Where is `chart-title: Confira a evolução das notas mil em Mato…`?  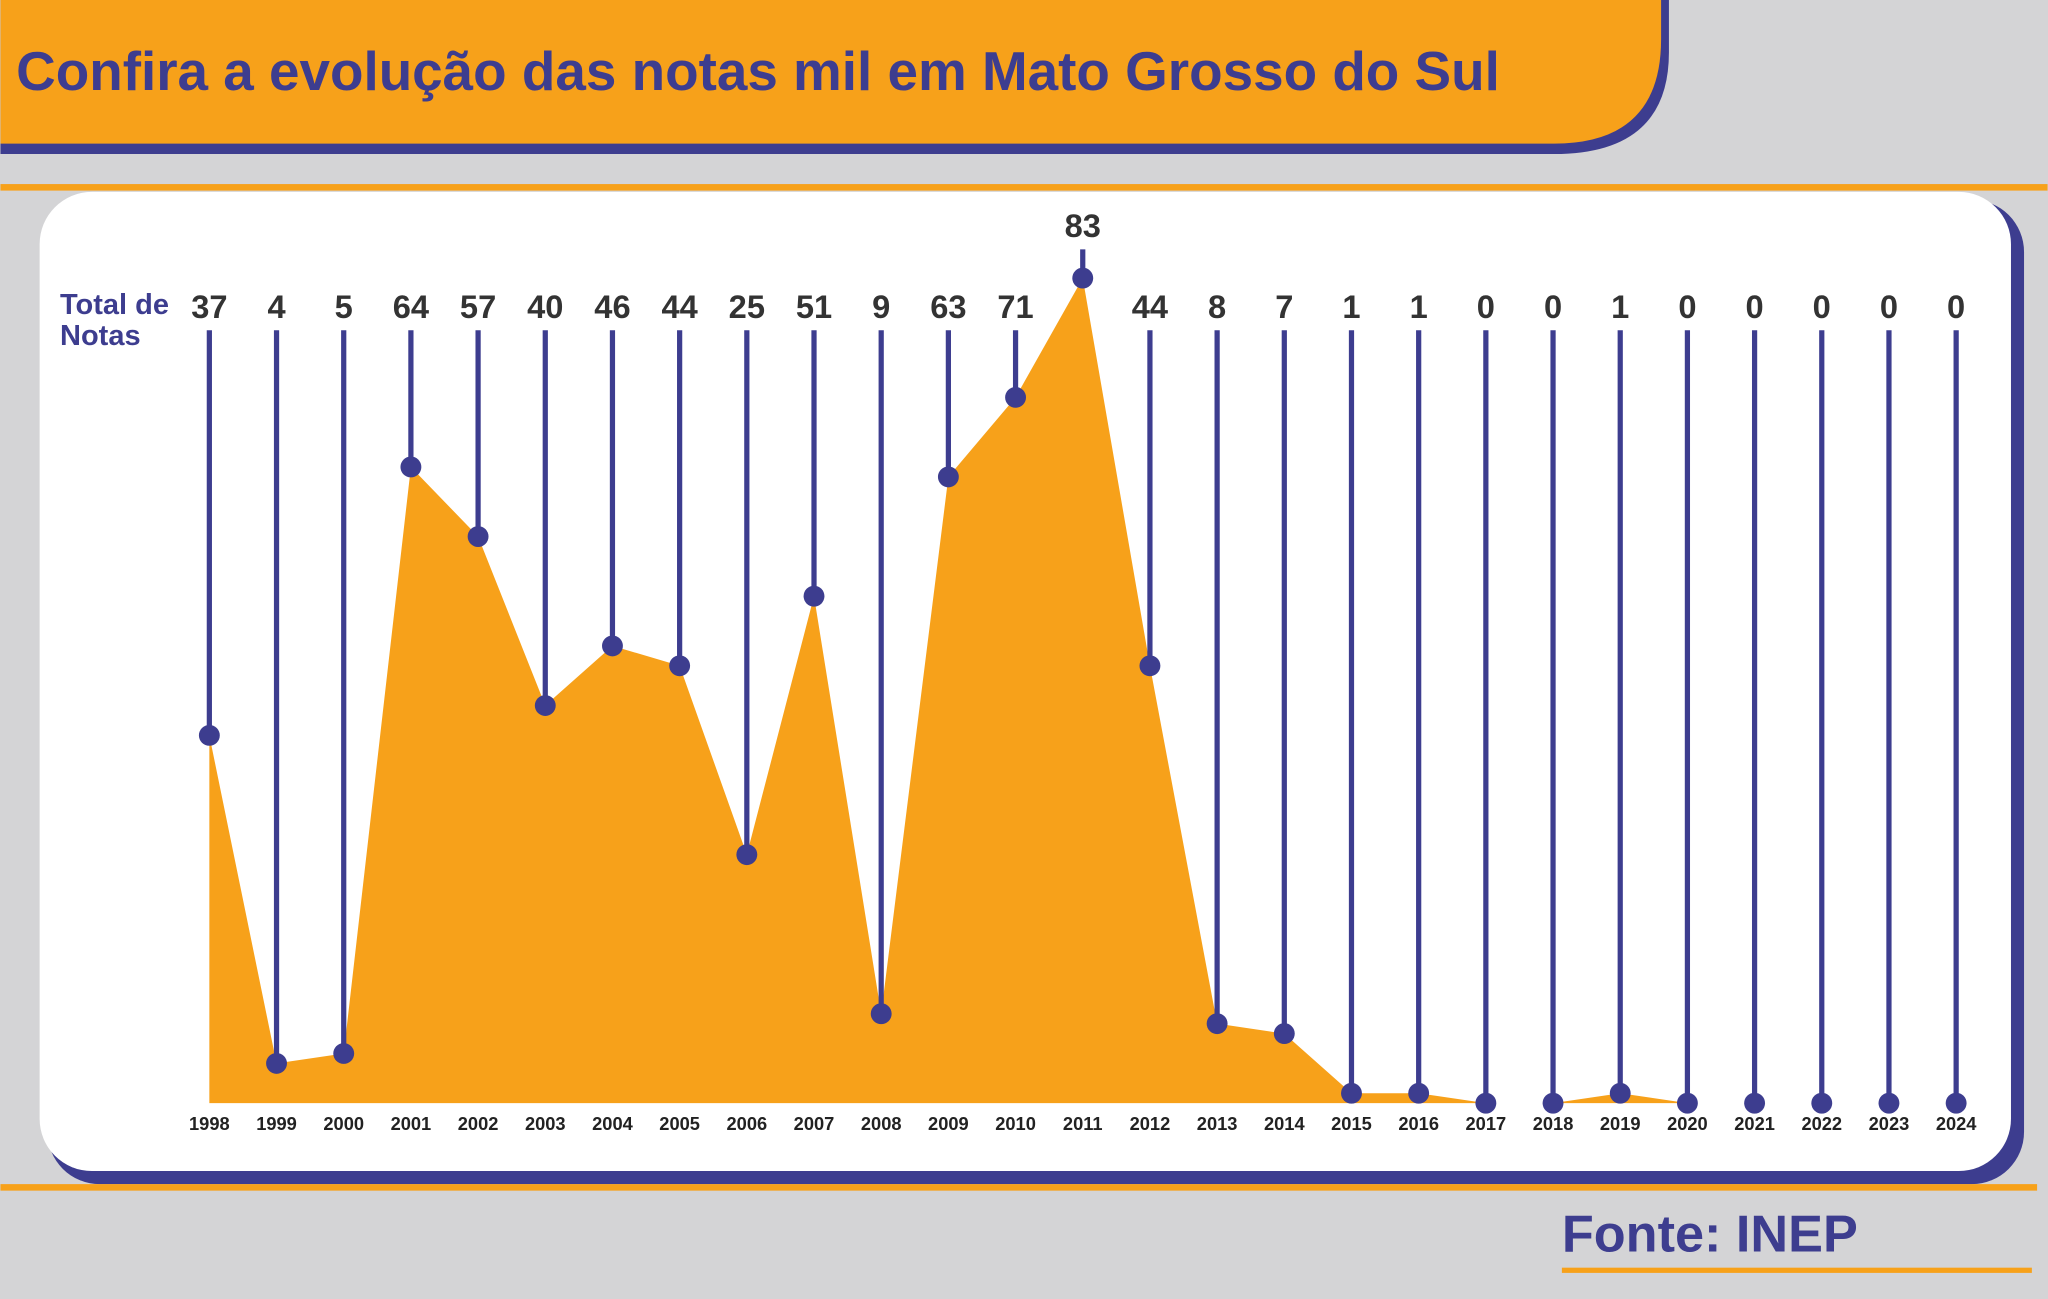
chart-title: Confira a evolução das notas mil em Mato… is located at coordinates (758, 71).